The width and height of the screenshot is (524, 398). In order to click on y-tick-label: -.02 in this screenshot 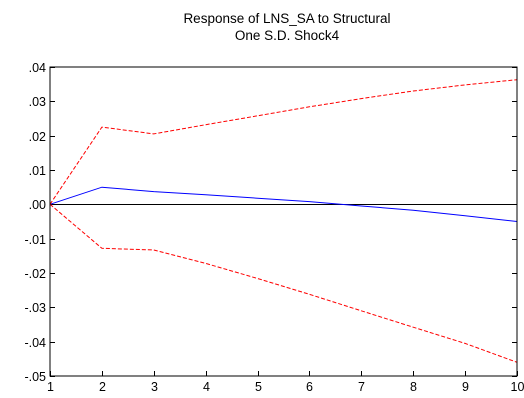, I will do `click(35, 274)`.